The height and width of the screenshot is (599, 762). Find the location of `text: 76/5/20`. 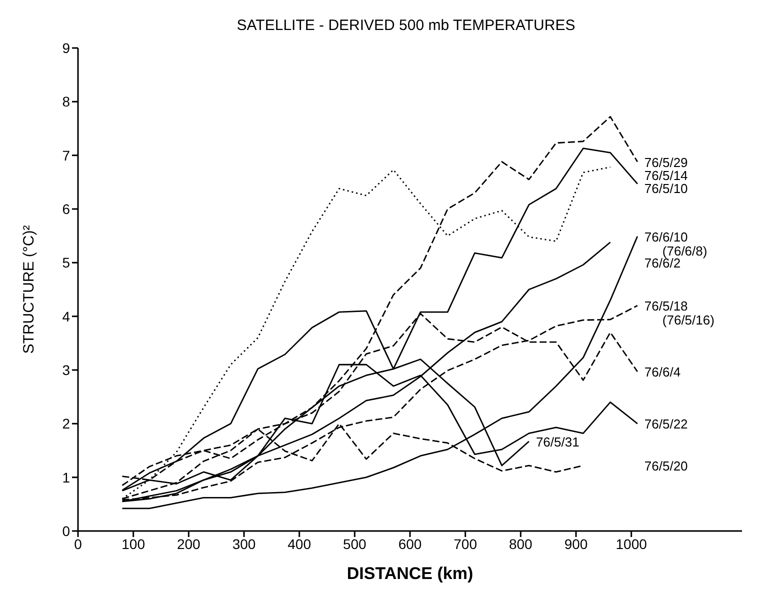

text: 76/5/20 is located at coordinates (666, 466).